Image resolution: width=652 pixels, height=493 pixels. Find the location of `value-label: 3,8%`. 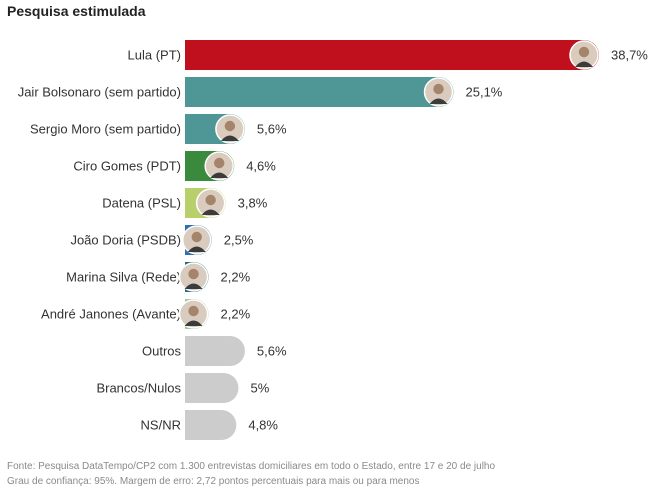

value-label: 3,8% is located at coordinates (253, 203).